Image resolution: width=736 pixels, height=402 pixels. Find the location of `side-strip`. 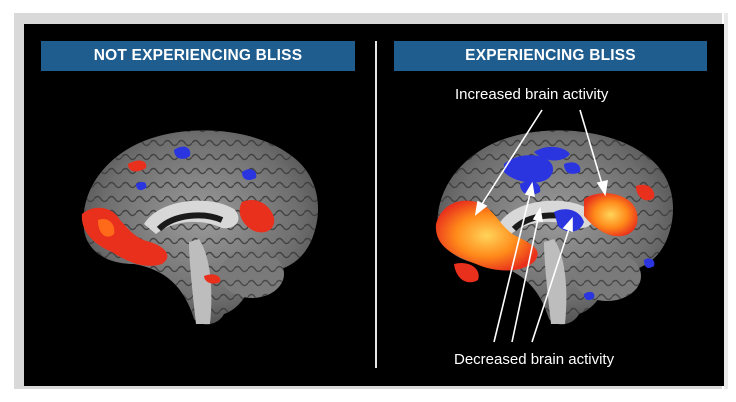

side-strip is located at coordinates (726, 201).